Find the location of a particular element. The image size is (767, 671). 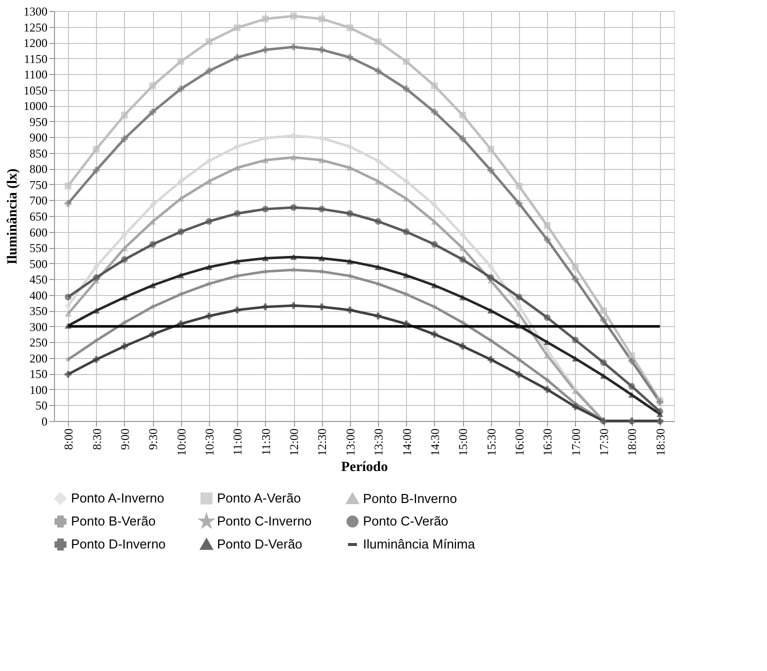

x-tick-label: 17:00 is located at coordinates (575, 442).